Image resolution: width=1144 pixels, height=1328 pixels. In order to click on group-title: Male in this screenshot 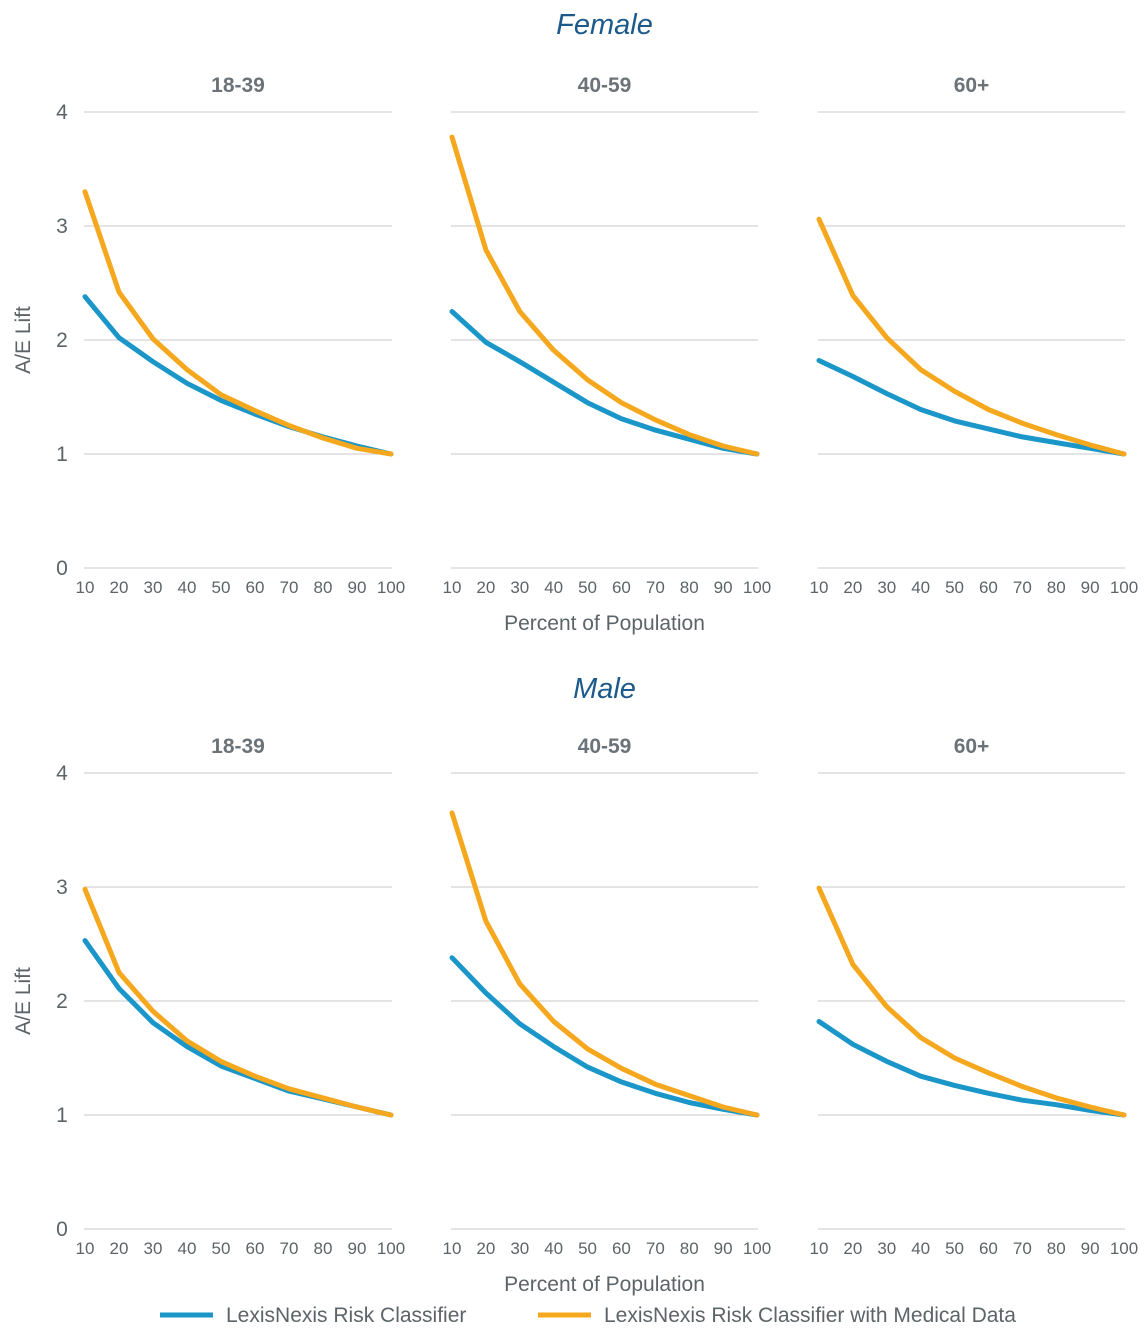, I will do `click(604, 689)`.